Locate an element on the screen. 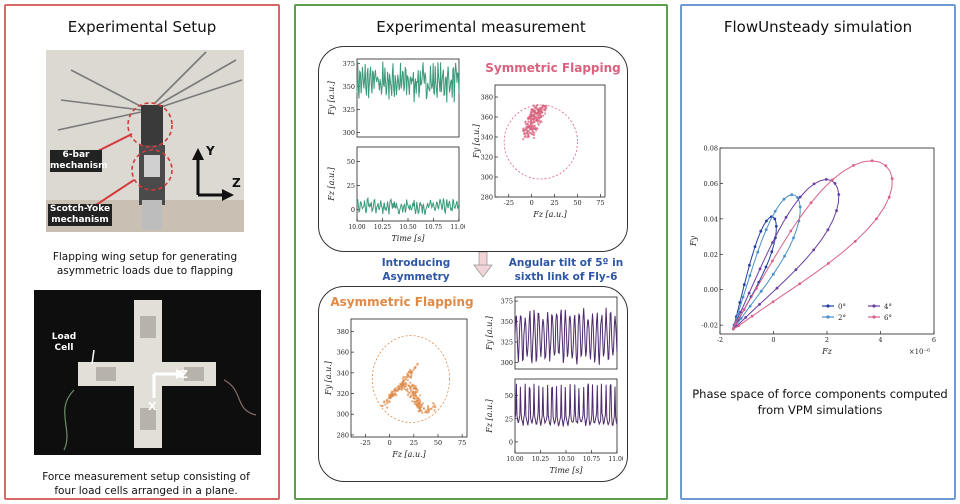  y-tick-label: 320 is located at coordinates (343, 394).